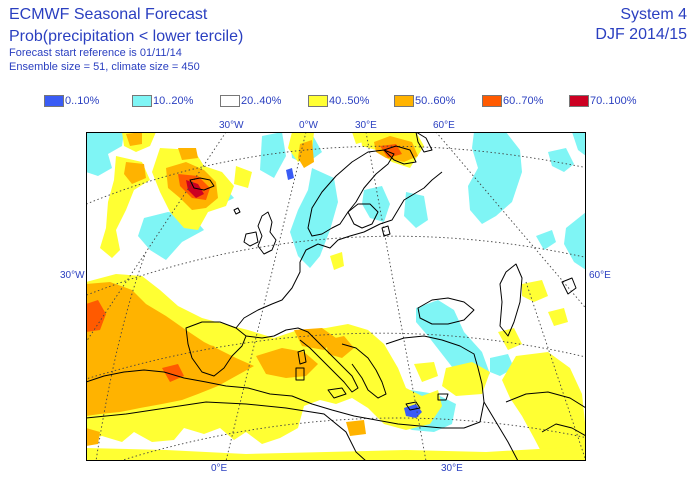 Image resolution: width=697 pixels, height=480 pixels. What do you see at coordinates (653, 14) in the screenshot?
I see `system-label: System 4` at bounding box center [653, 14].